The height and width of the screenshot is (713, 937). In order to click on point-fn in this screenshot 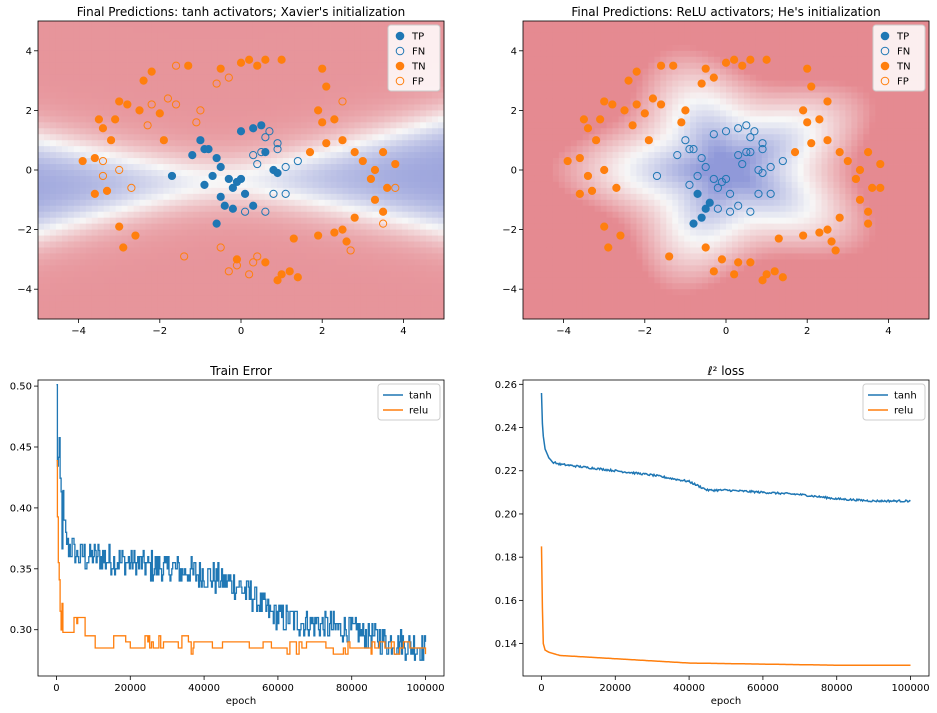, I will do `click(297, 161)`.